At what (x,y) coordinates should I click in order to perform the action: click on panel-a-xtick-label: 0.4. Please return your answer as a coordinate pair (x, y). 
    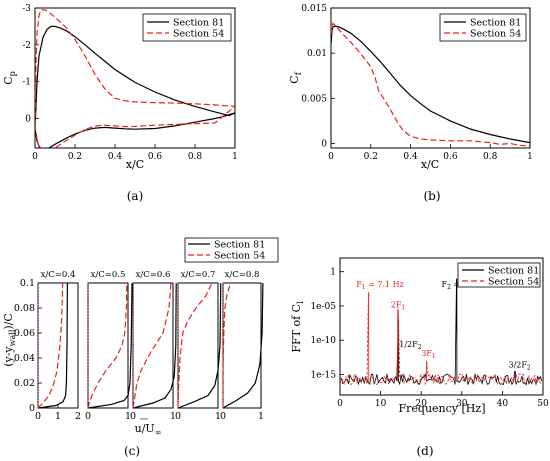
    Looking at the image, I should click on (115, 157).